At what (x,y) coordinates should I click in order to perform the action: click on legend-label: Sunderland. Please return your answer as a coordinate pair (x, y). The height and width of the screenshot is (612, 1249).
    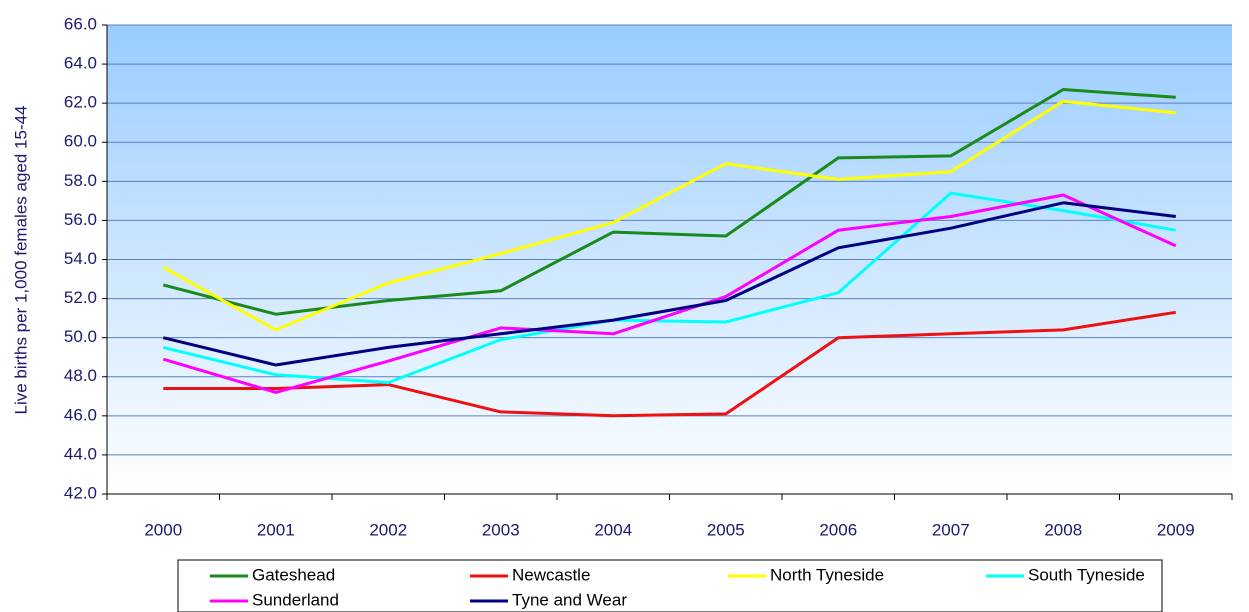
    Looking at the image, I should click on (295, 599).